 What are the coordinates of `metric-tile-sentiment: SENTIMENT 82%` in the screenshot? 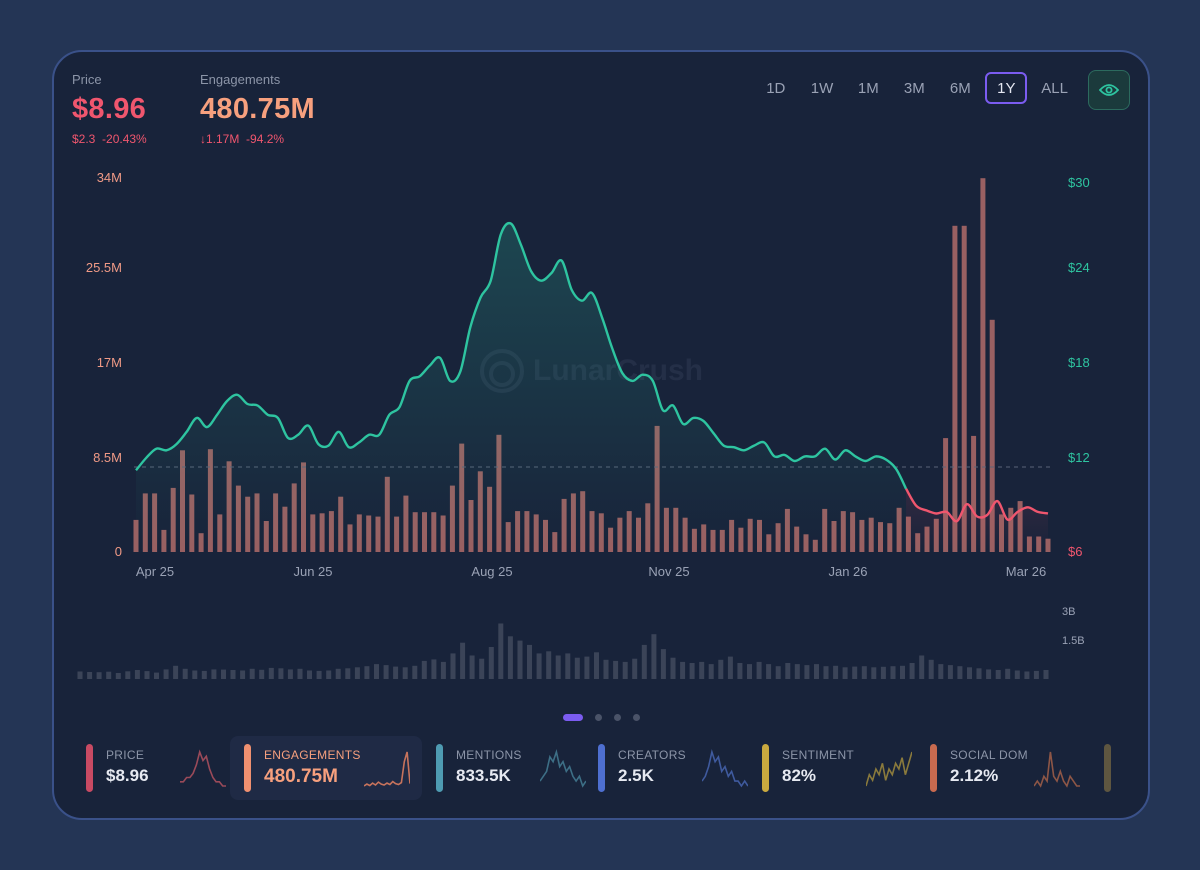 It's located at (837, 768).